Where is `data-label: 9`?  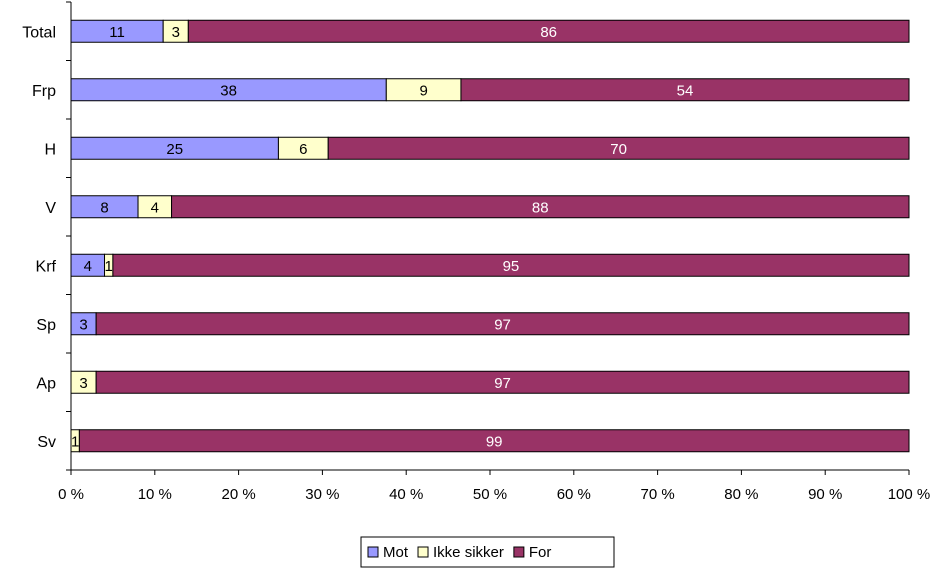 data-label: 9 is located at coordinates (423, 90).